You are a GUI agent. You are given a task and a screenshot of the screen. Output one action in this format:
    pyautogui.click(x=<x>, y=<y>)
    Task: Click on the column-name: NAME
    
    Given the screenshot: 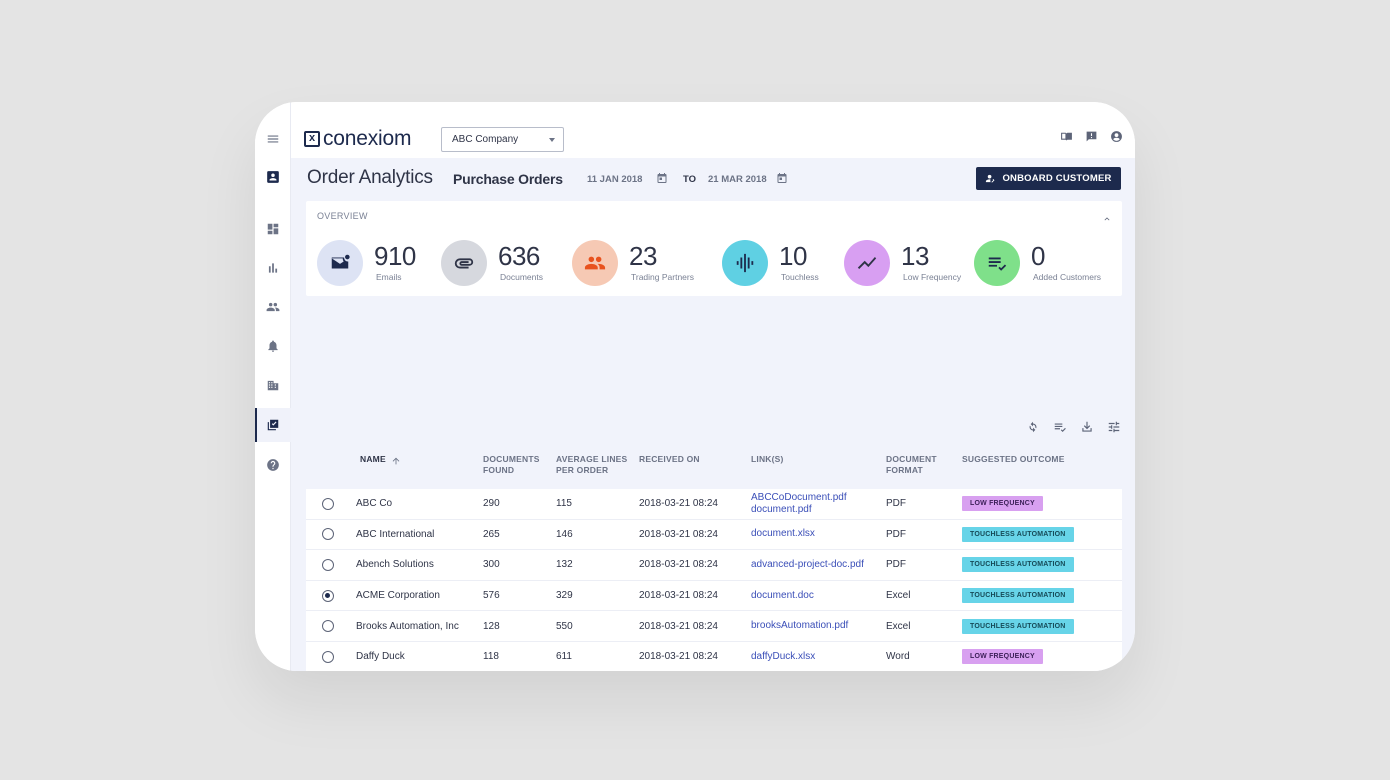 What is the action you would take?
    pyautogui.click(x=373, y=459)
    